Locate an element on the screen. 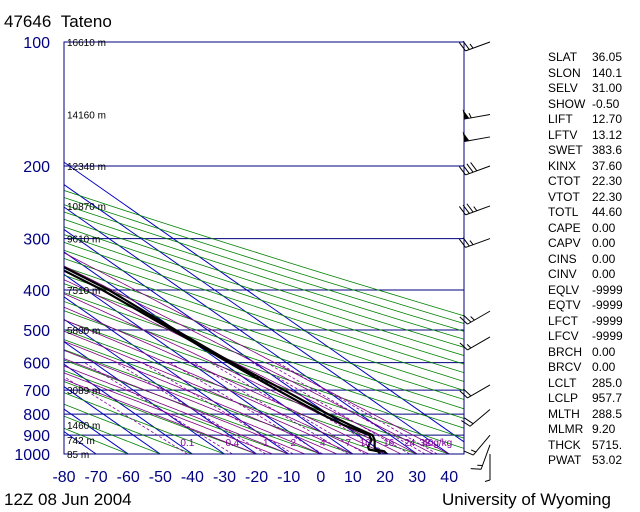 The width and height of the screenshot is (640, 512). height-label: 742 m is located at coordinates (81, 441).